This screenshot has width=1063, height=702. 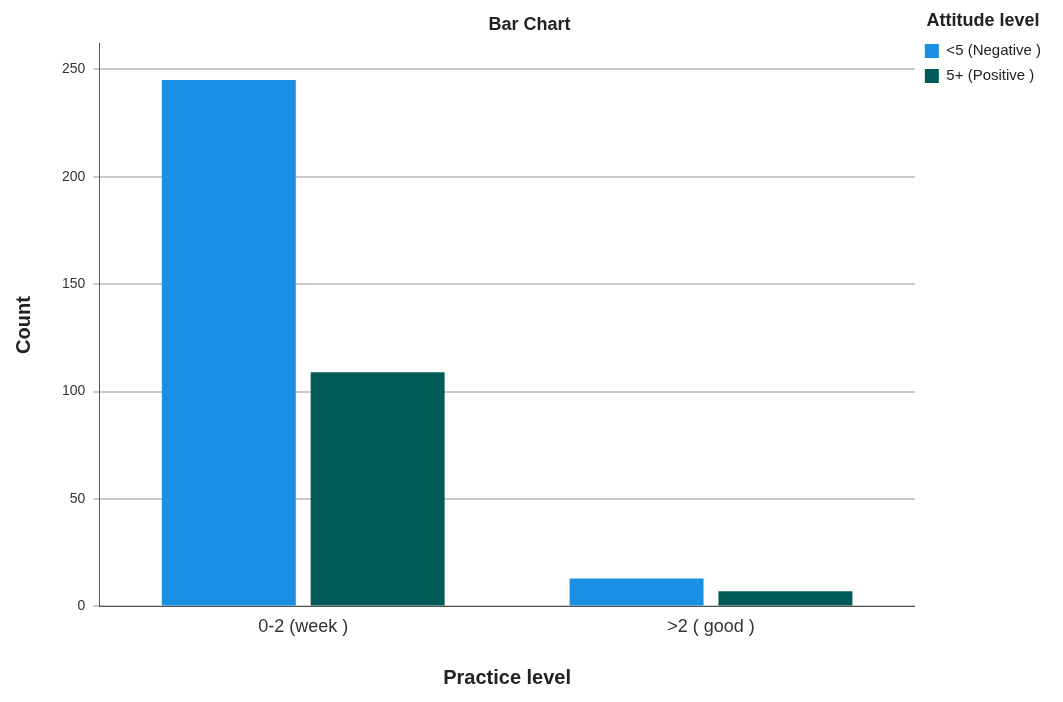 I want to click on y-tick-label: 0, so click(x=81, y=605).